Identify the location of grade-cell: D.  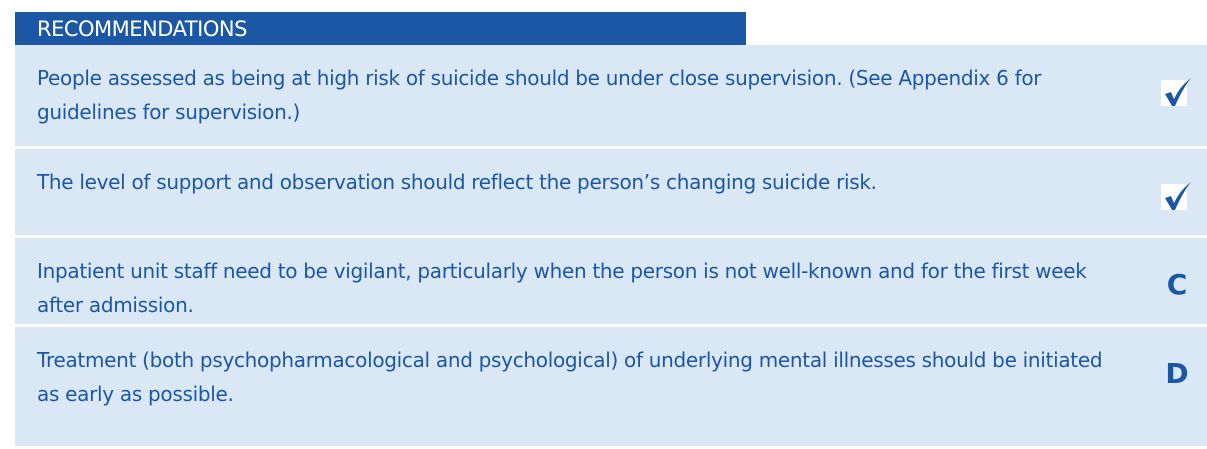
(1177, 386).